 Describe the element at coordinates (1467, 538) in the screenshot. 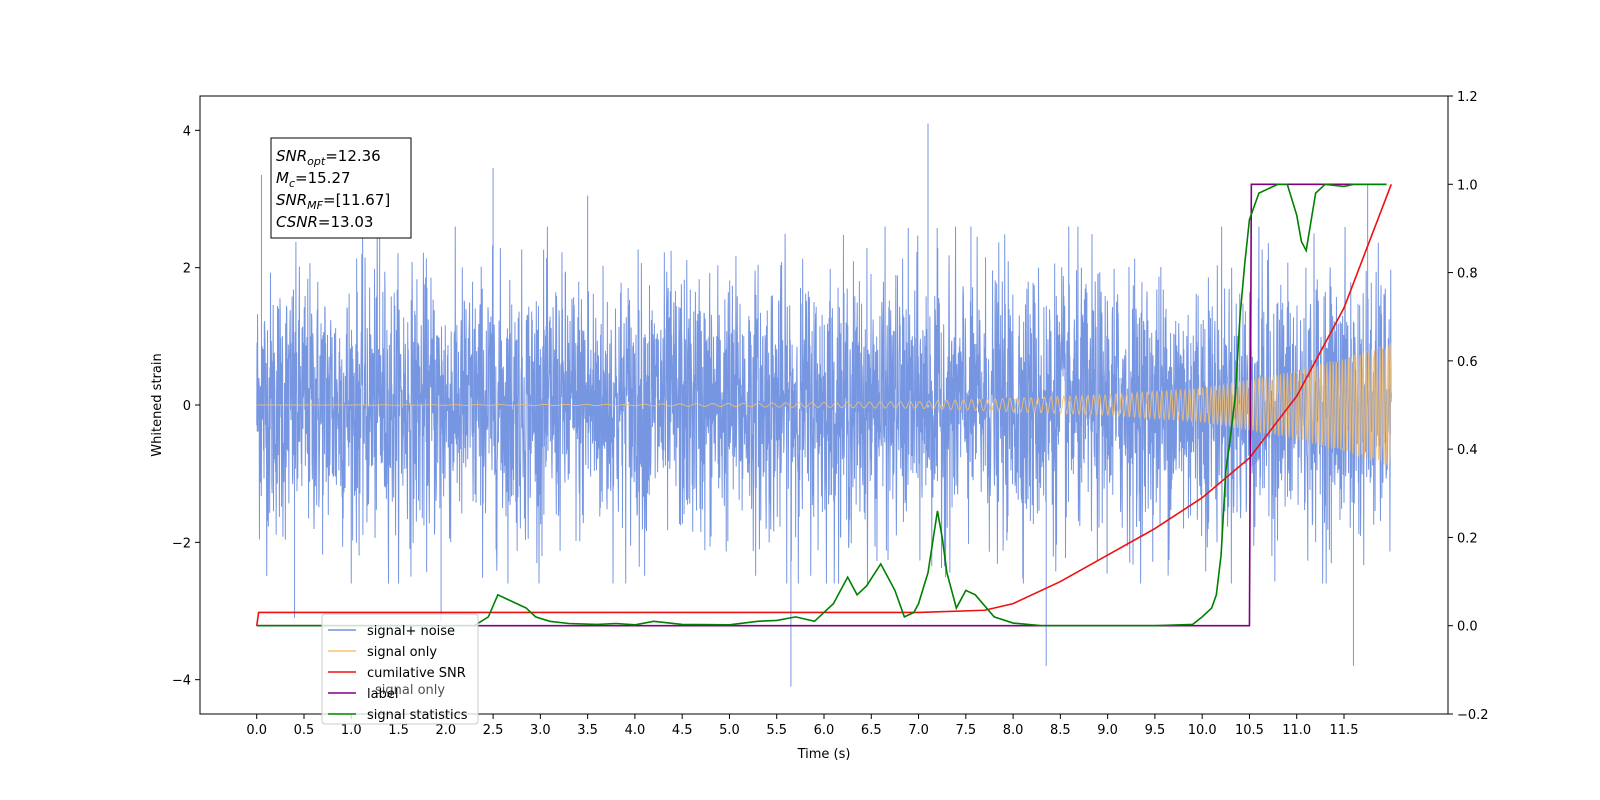

I see `y2-tick-label: 0.2` at that location.